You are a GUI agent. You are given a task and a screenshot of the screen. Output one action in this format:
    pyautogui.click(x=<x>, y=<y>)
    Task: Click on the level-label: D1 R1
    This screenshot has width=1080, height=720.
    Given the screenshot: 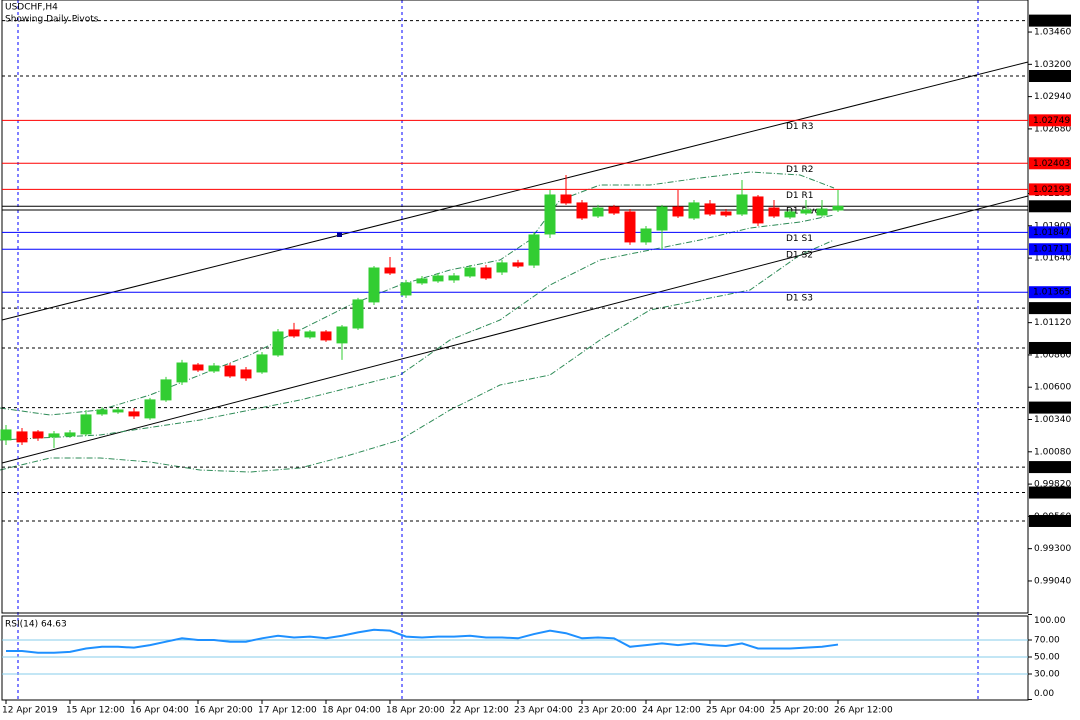 What is the action you would take?
    pyautogui.click(x=800, y=196)
    